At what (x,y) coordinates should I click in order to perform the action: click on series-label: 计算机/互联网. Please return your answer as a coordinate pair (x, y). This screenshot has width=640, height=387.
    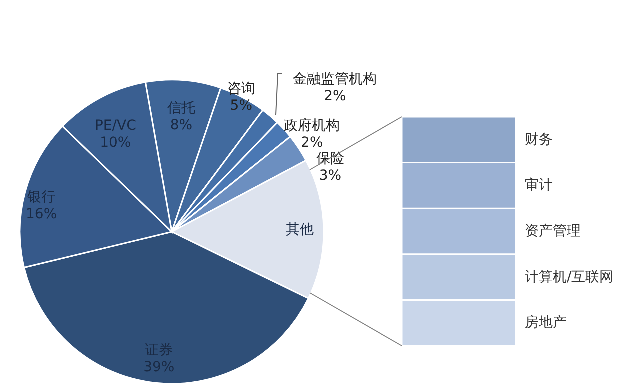
    Looking at the image, I should click on (569, 277).